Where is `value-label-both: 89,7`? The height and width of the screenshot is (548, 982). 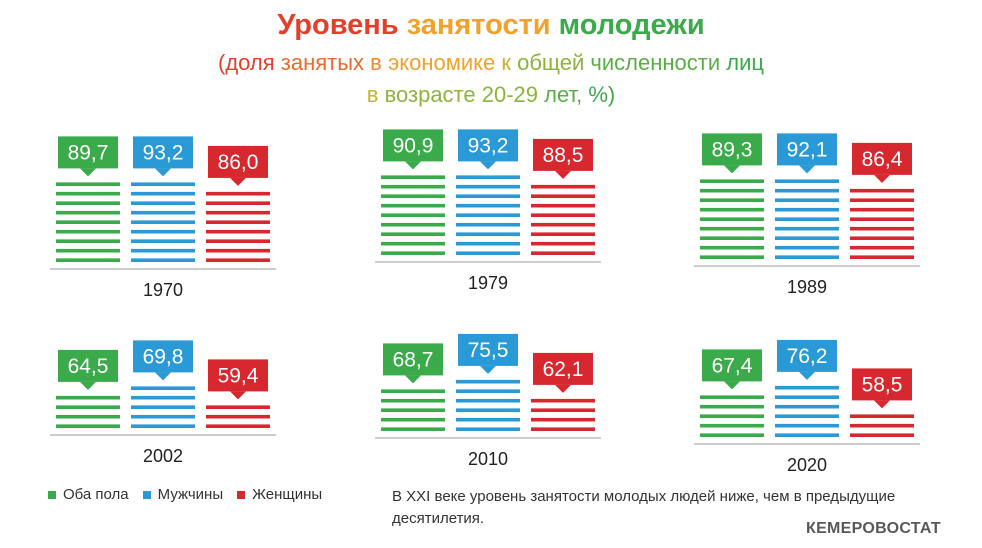
value-label-both: 89,7 is located at coordinates (88, 156).